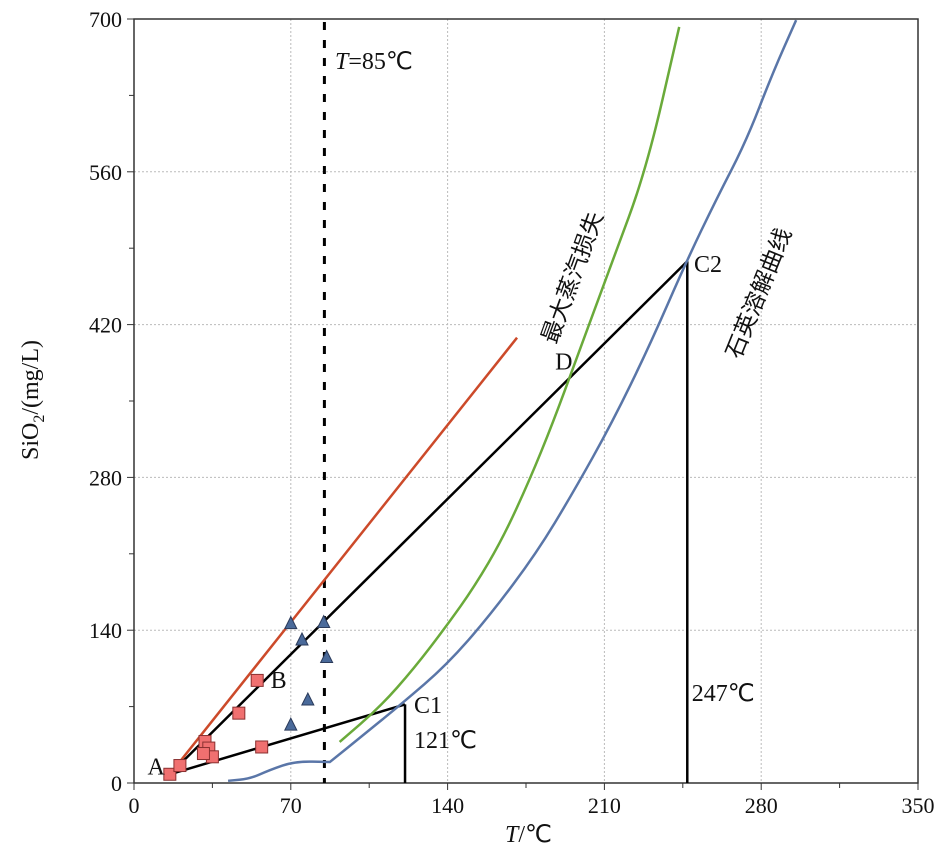  Describe the element at coordinates (134, 805) in the screenshot. I see `x-tick-label: 0` at that location.